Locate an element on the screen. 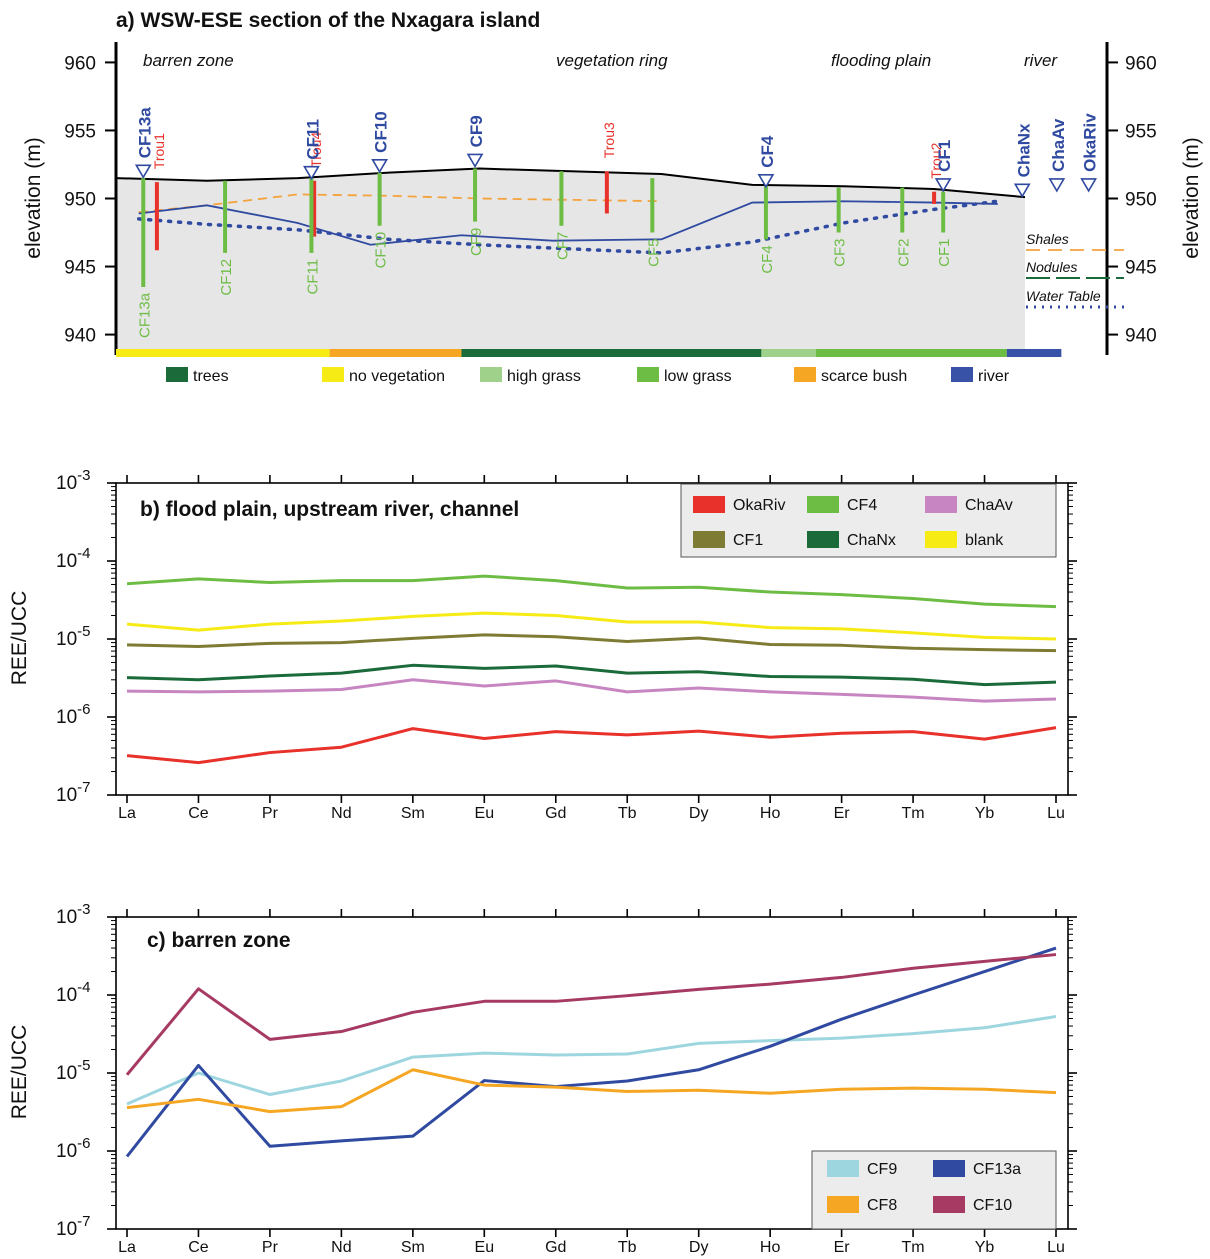 The height and width of the screenshot is (1259, 1210). core-label-cf12: CF12 is located at coordinates (226, 277).